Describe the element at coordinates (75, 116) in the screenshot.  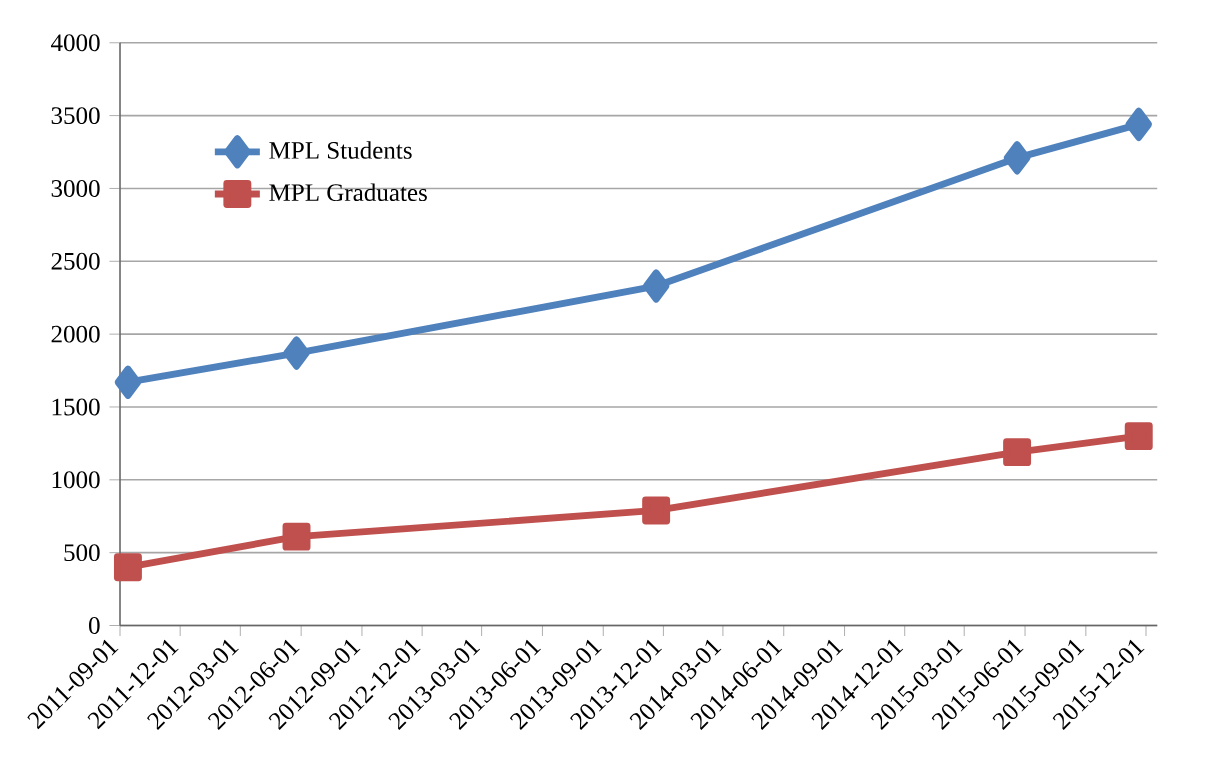
I see `y-tick-label: 3500` at that location.